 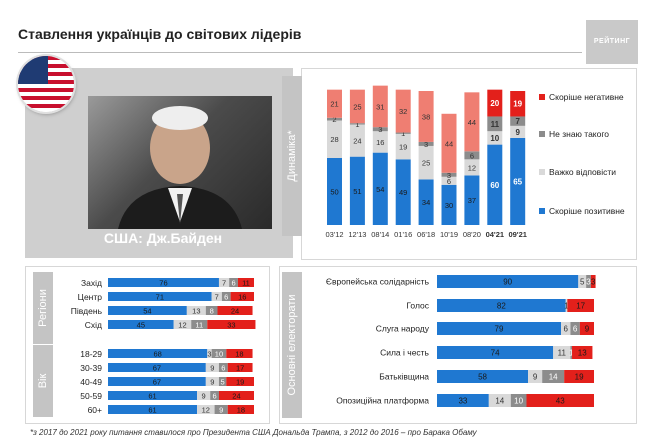 I want to click on row-label: Південь, so click(x=87, y=311).